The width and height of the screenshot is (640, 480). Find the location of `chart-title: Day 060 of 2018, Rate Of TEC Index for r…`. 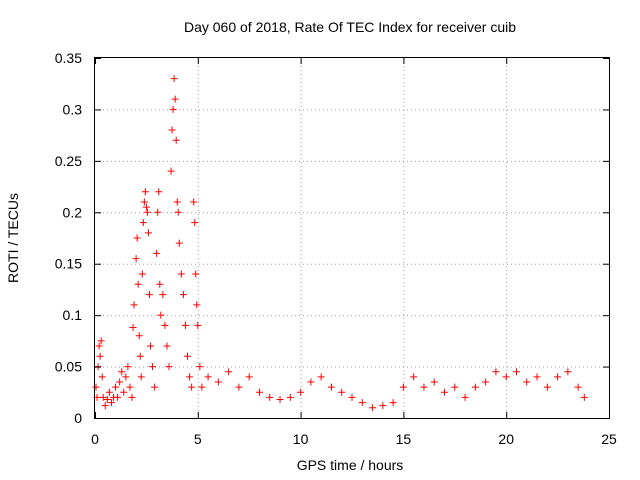

chart-title: Day 060 of 2018, Rate Of TEC Index for r… is located at coordinates (350, 27).